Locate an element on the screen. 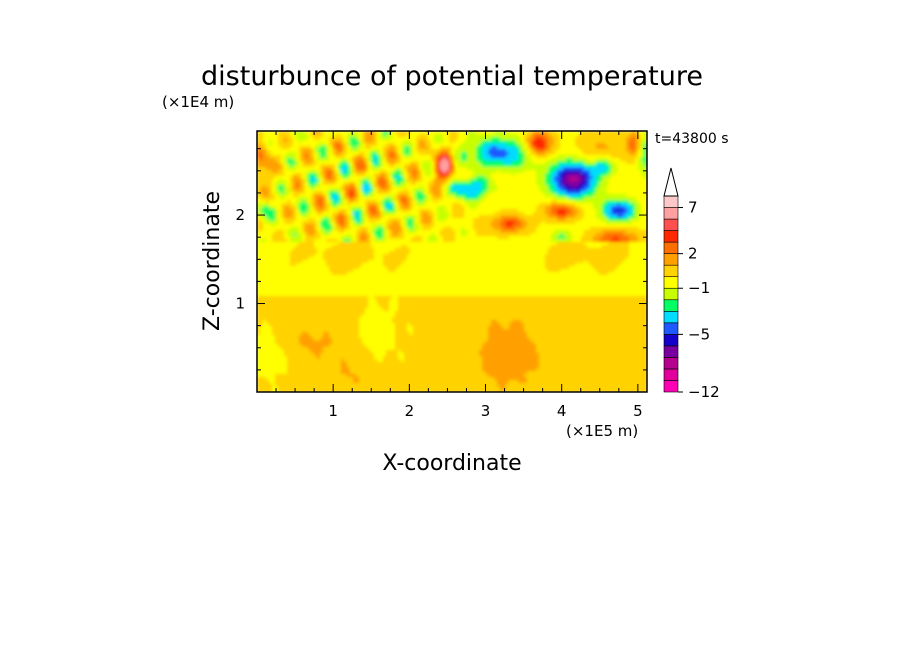 This screenshot has height=654, width=904. x-tick-label: 5 is located at coordinates (638, 411).